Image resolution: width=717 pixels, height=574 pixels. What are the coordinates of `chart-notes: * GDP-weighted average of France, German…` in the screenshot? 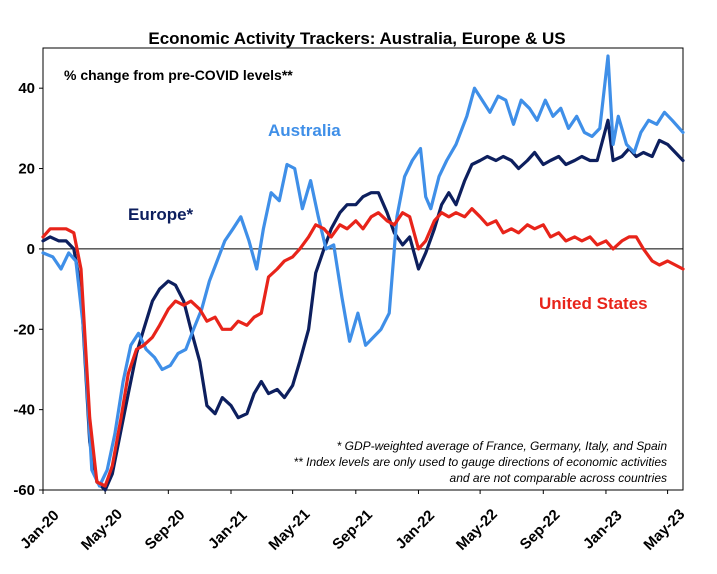 It's located at (480, 462).